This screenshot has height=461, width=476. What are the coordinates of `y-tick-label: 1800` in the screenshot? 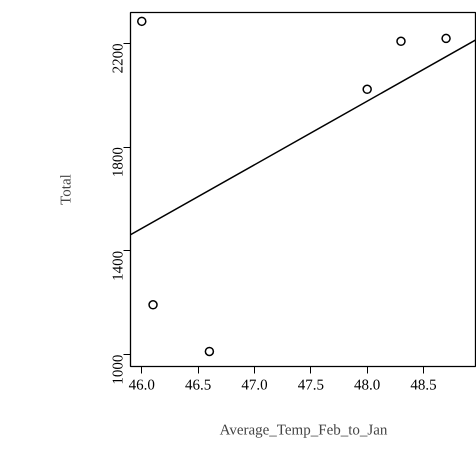 It's located at (118, 162).